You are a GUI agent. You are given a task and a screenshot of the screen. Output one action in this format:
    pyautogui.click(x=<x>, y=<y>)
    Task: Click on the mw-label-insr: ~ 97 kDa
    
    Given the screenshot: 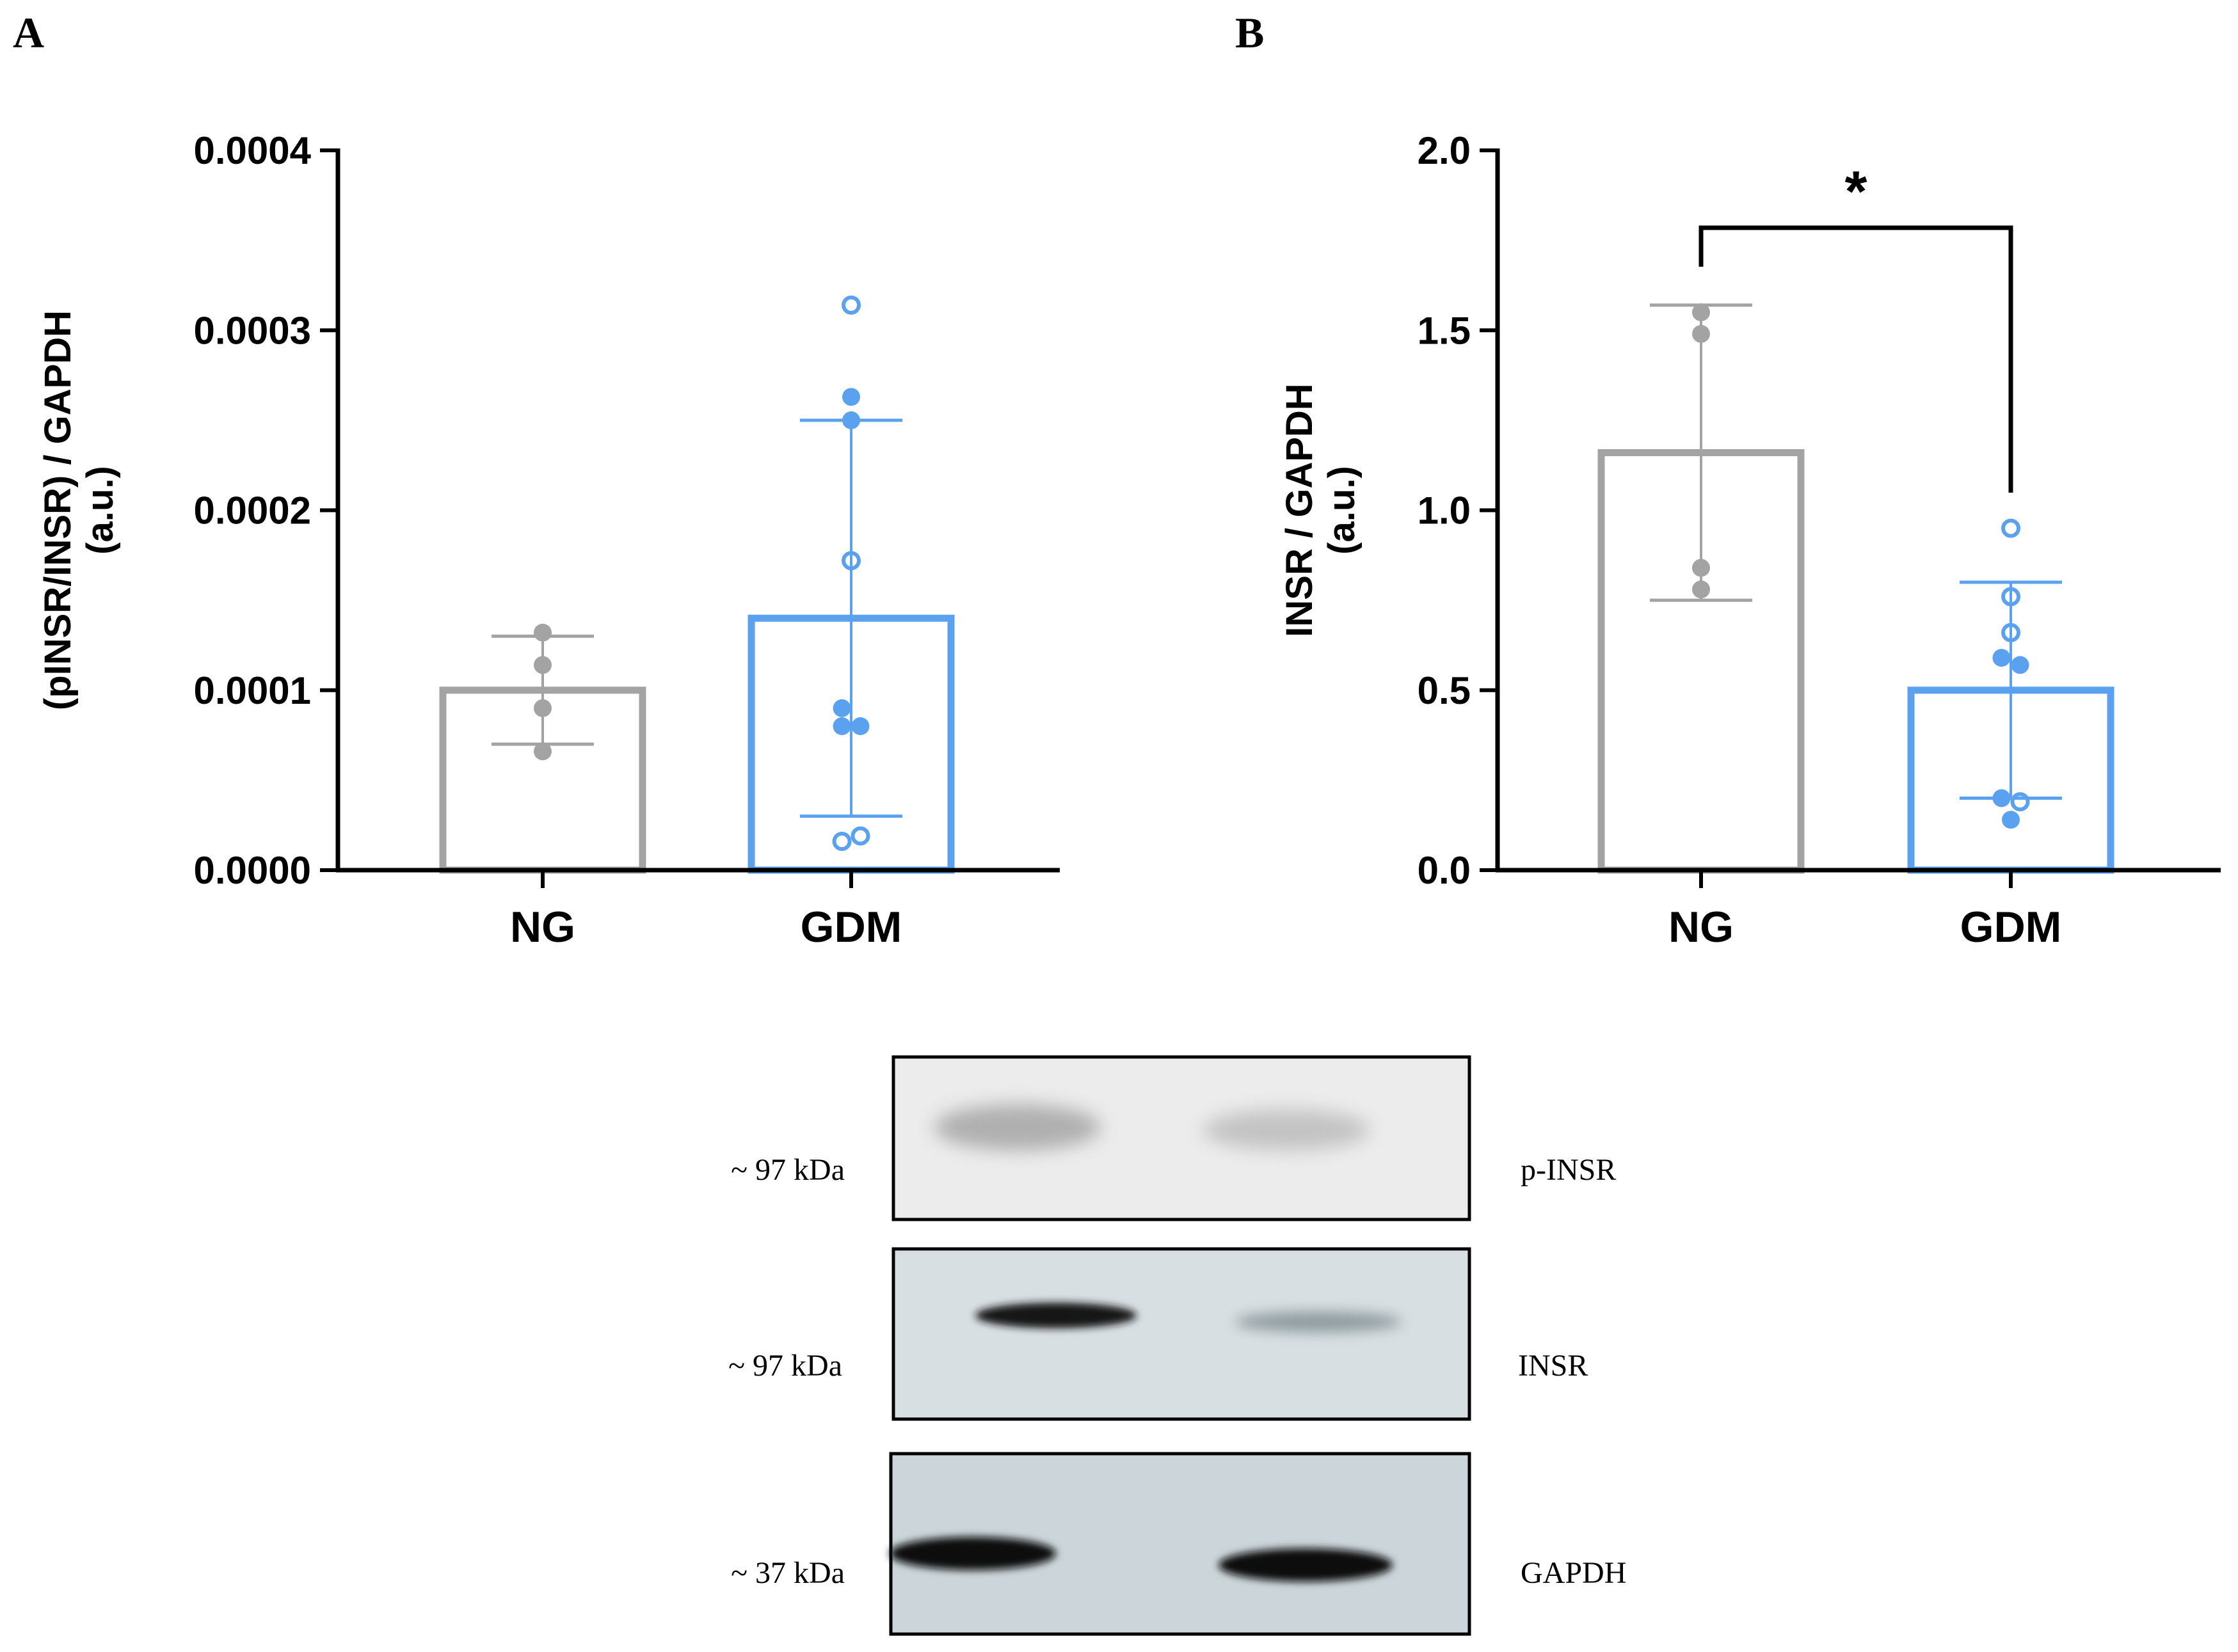 What is the action you would take?
    pyautogui.click(x=785, y=1366)
    